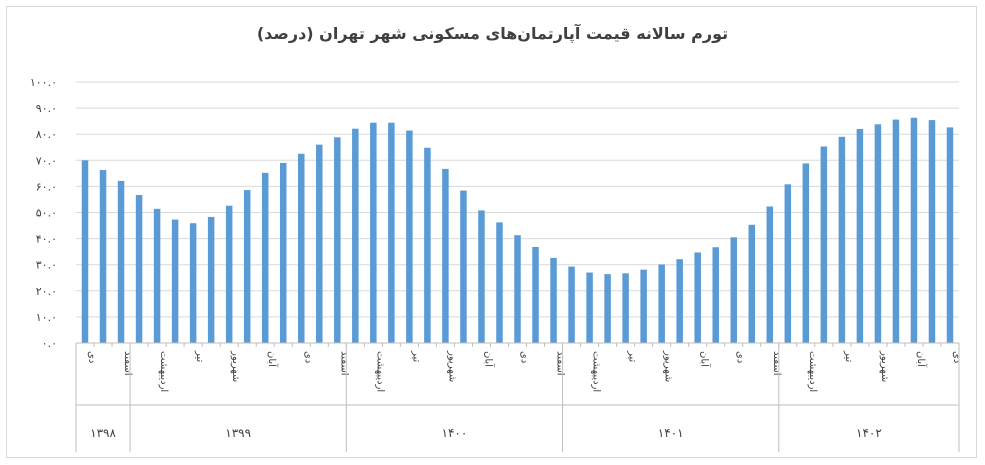 This screenshot has width=985, height=465. What do you see at coordinates (46, 186) in the screenshot?
I see `y-tick-label: ۶۰.۰` at bounding box center [46, 186].